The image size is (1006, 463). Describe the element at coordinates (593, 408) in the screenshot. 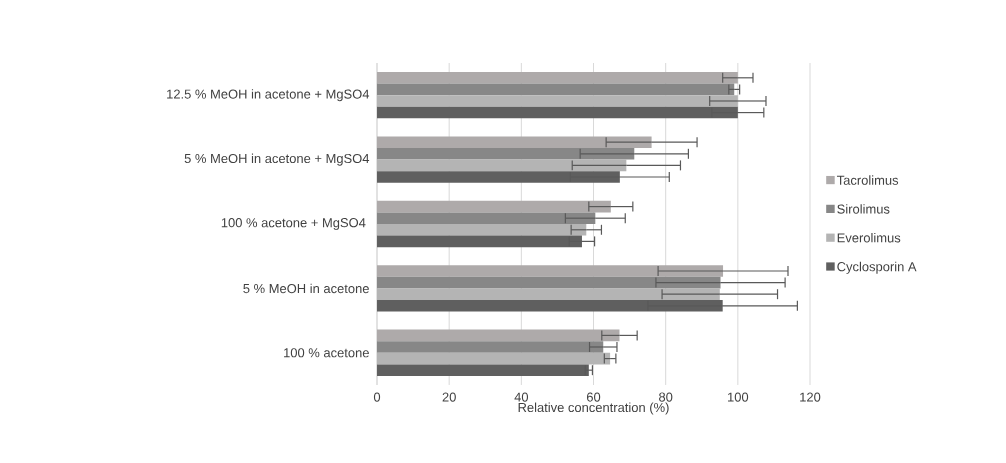

I see `x-axis-title: Relative concentration (%)` at that location.